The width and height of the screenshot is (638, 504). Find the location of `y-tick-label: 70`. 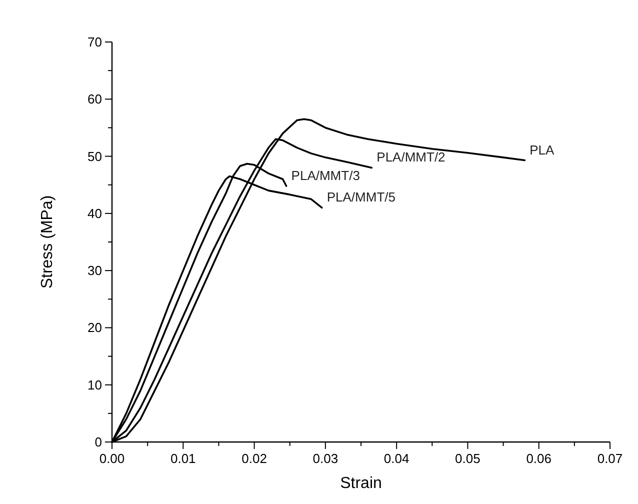

y-tick-label: 70 is located at coordinates (95, 42).